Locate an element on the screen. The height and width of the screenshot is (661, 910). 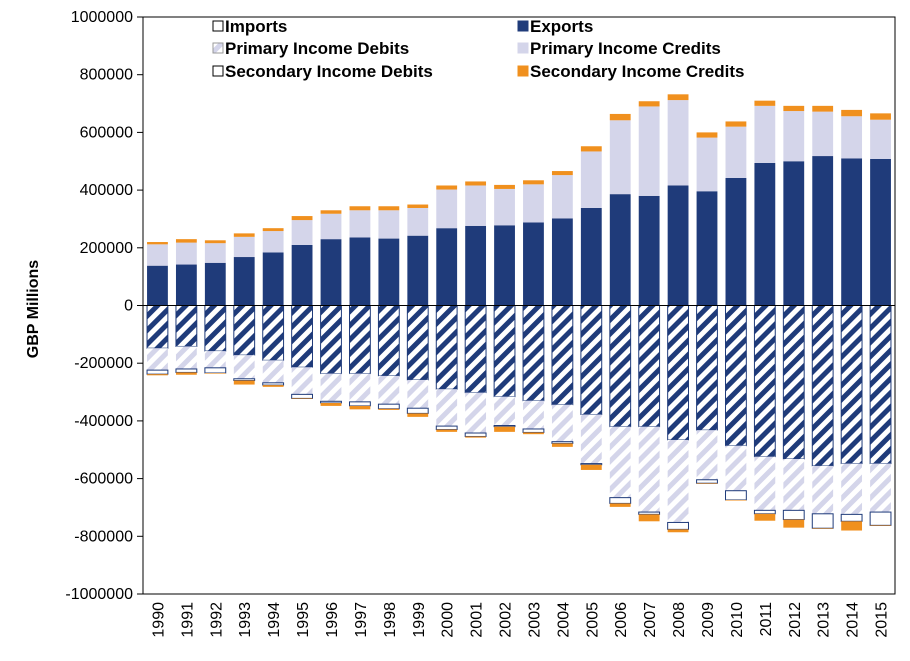
x-tick-label: 2001 is located at coordinates (477, 620).